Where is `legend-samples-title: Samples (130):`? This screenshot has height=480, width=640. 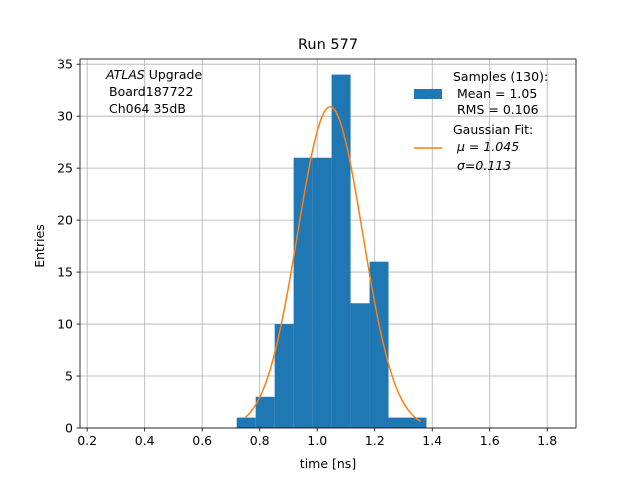 legend-samples-title: Samples (130): is located at coordinates (500, 76).